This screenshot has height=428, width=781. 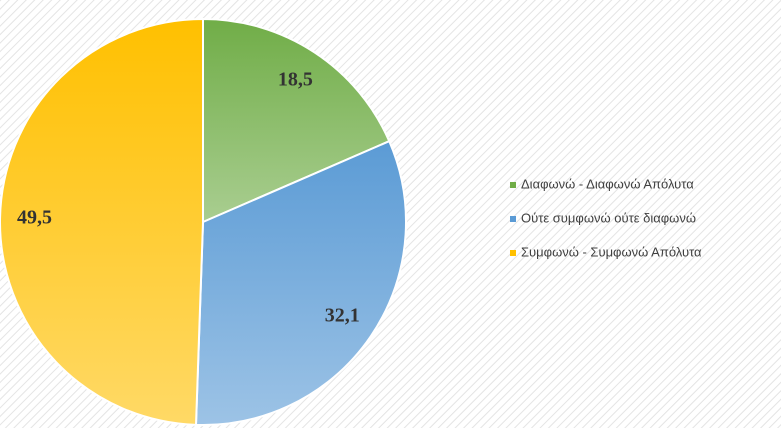 What do you see at coordinates (611, 251) in the screenshot?
I see `legend-label: Συμφωνώ - Συμφωνώ Απόλυτα` at bounding box center [611, 251].